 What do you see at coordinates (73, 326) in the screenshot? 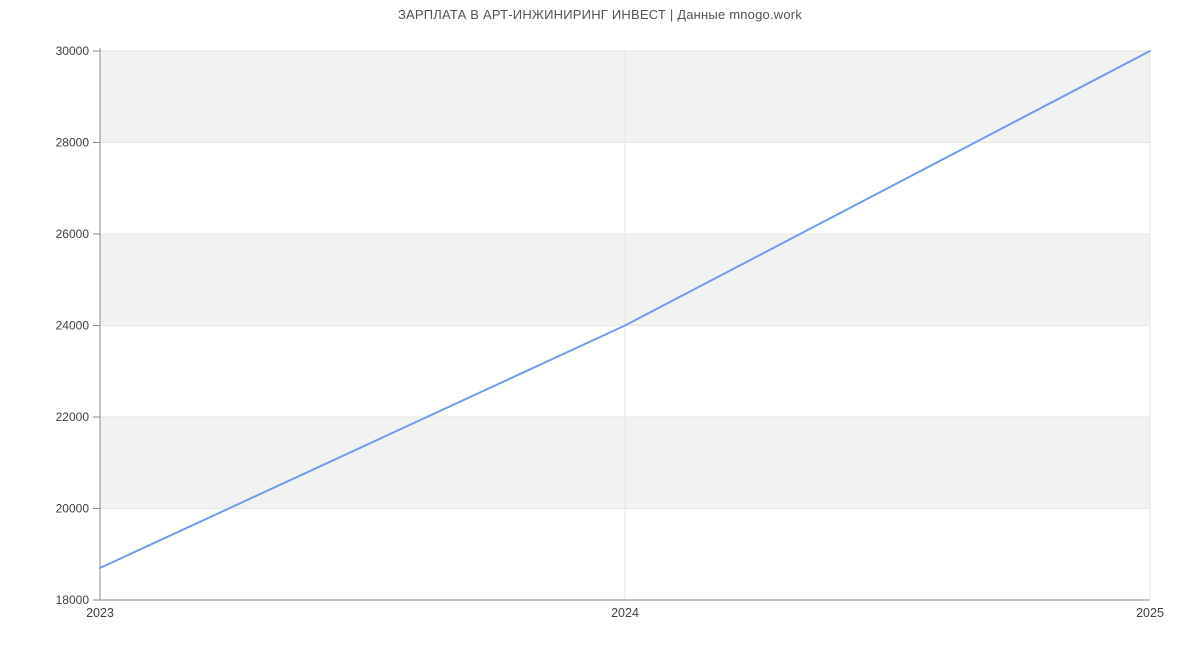
I see `y-tick-label: 24000` at bounding box center [73, 326].